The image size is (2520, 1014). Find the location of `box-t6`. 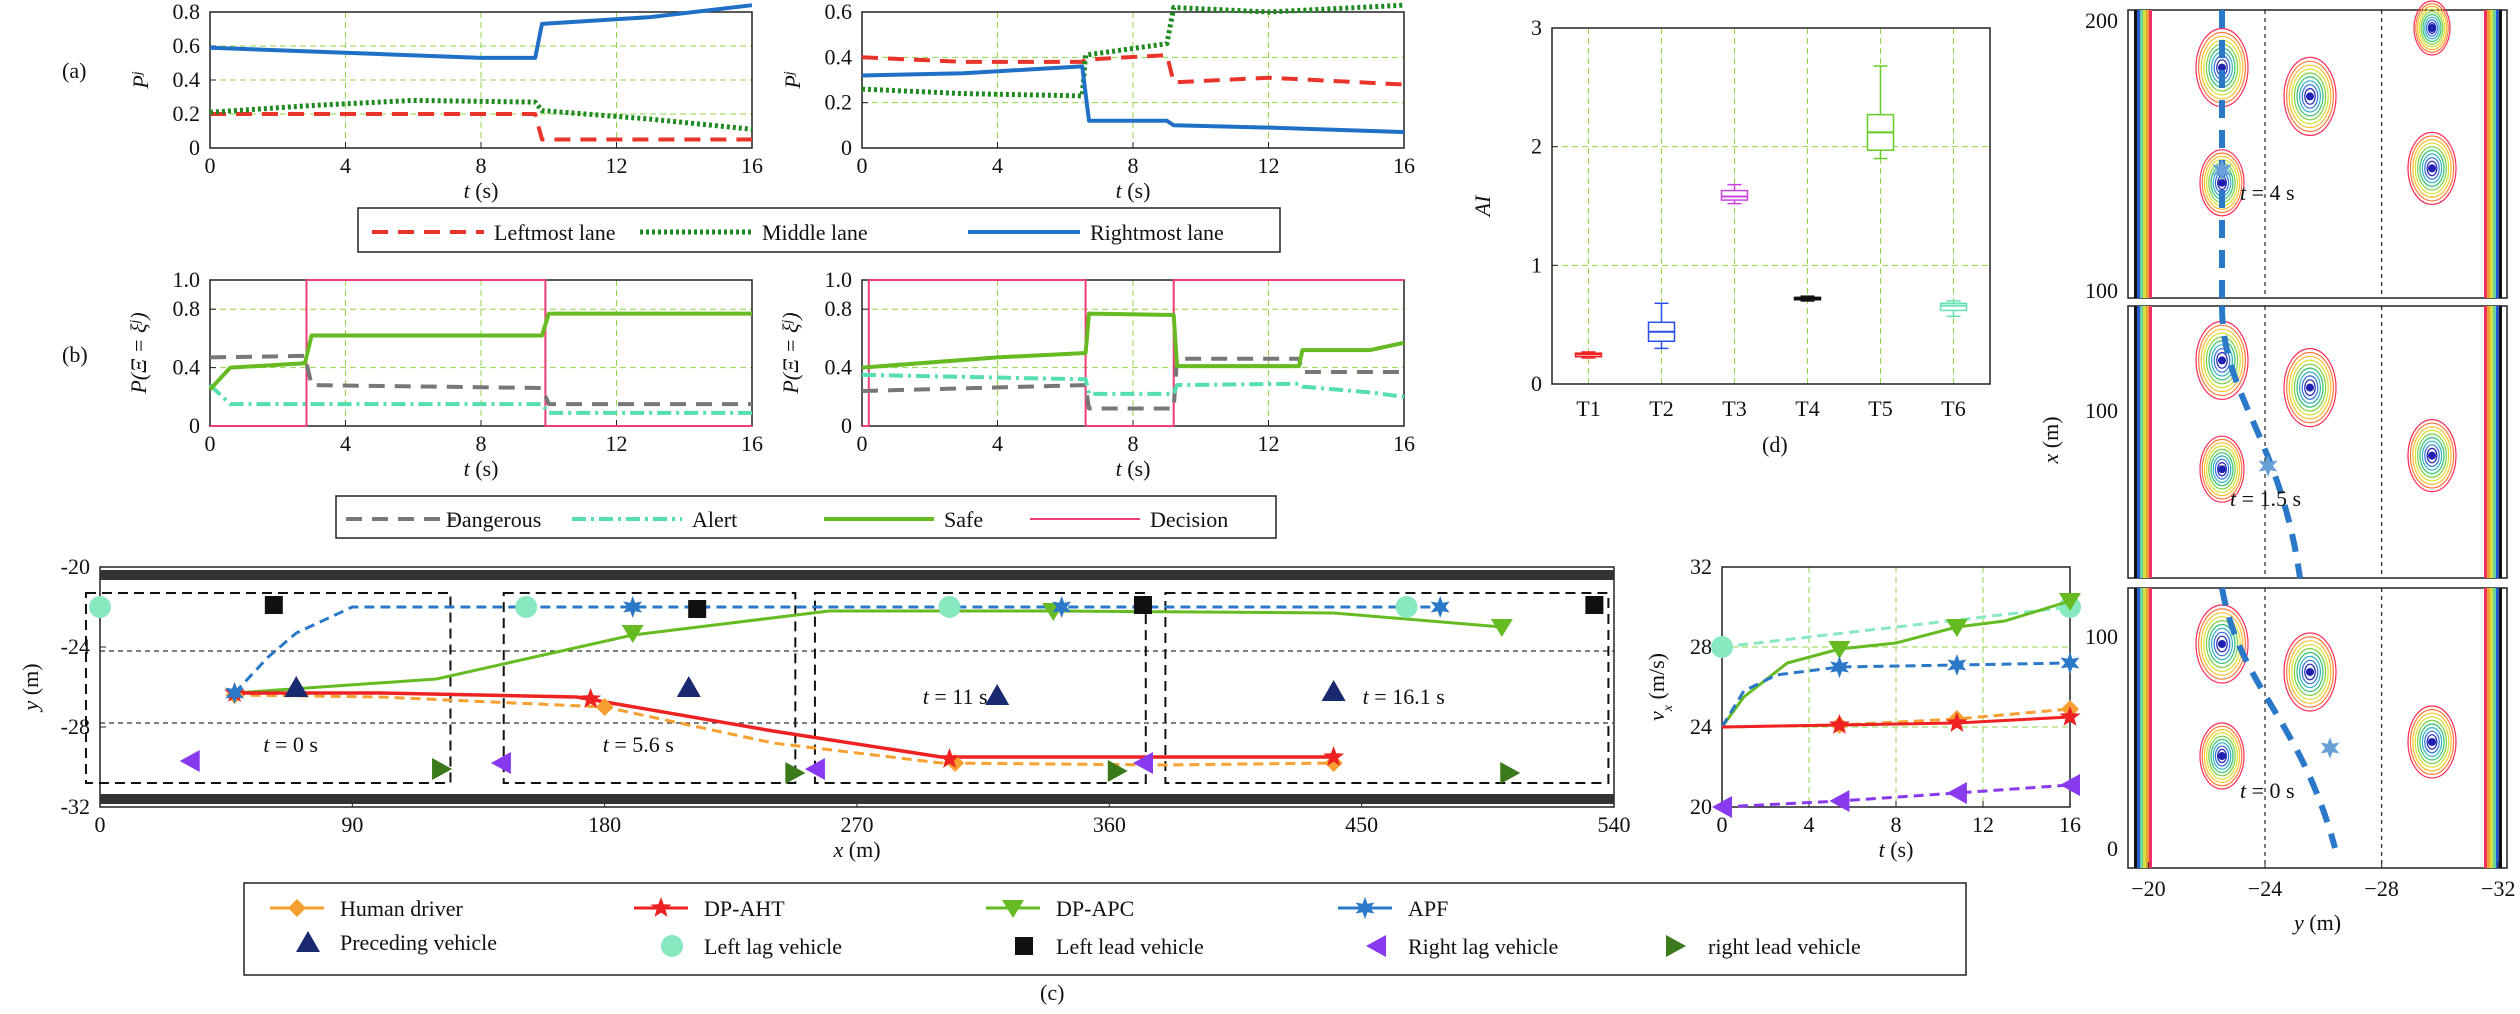

box-t6 is located at coordinates (1953, 309).